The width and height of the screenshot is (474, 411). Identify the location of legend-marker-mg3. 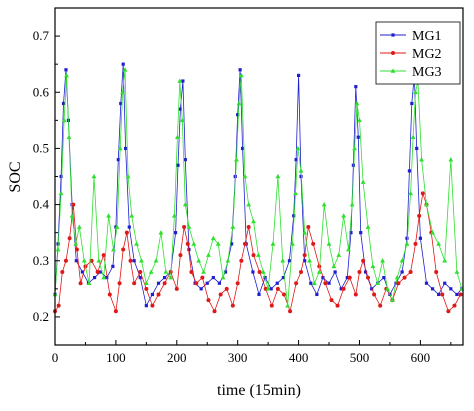
(393, 70).